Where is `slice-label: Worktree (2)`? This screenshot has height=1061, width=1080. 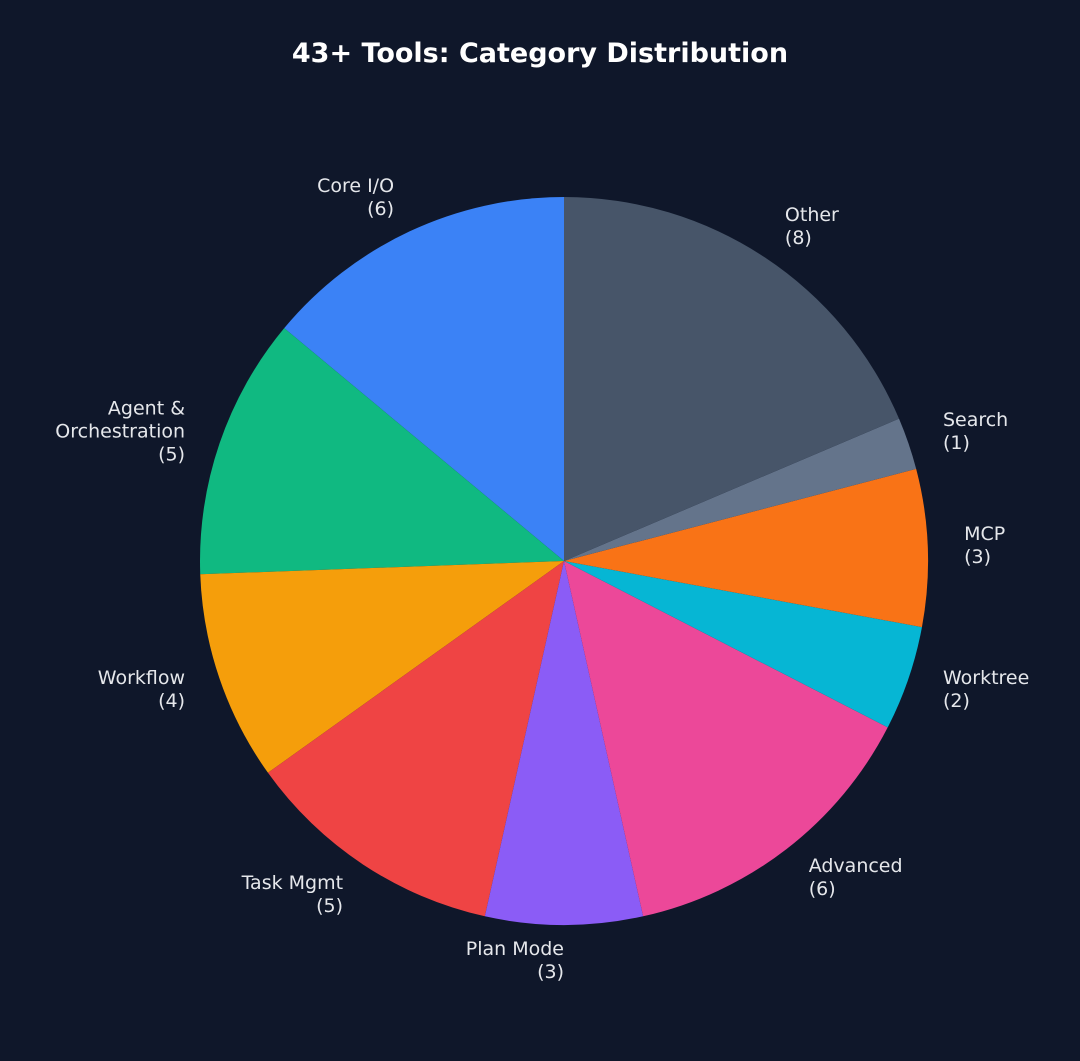 slice-label: Worktree (2) is located at coordinates (986, 690).